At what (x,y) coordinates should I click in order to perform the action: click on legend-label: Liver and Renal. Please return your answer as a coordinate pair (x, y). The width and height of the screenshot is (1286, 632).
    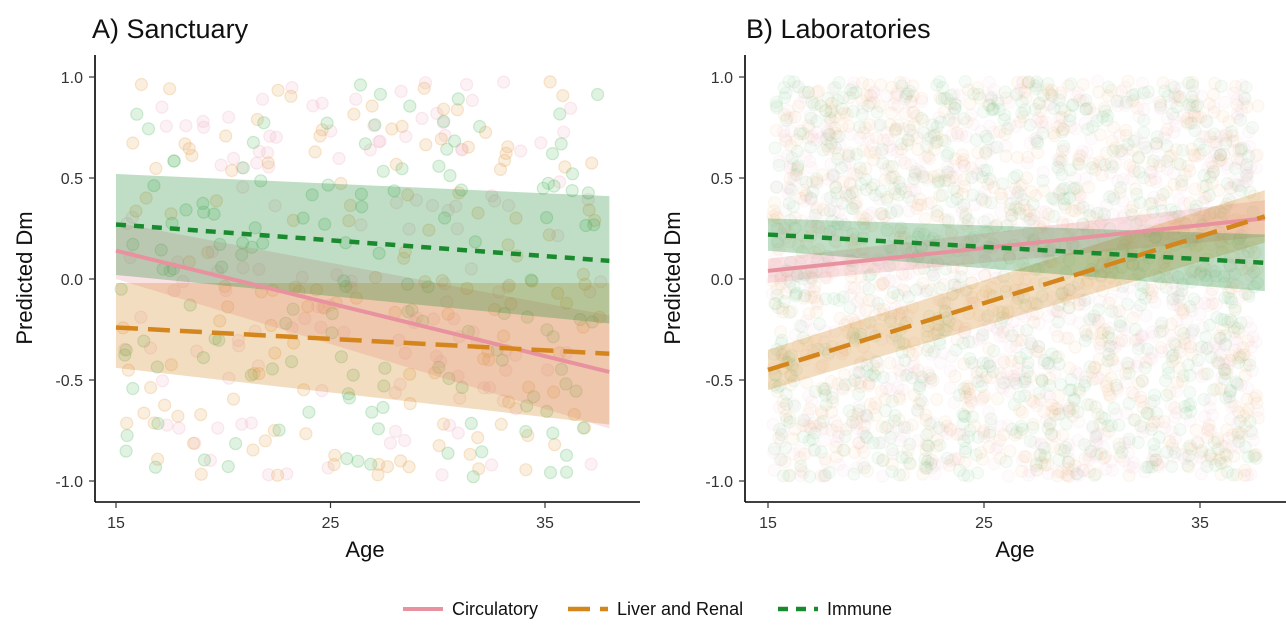
    Looking at the image, I should click on (680, 609).